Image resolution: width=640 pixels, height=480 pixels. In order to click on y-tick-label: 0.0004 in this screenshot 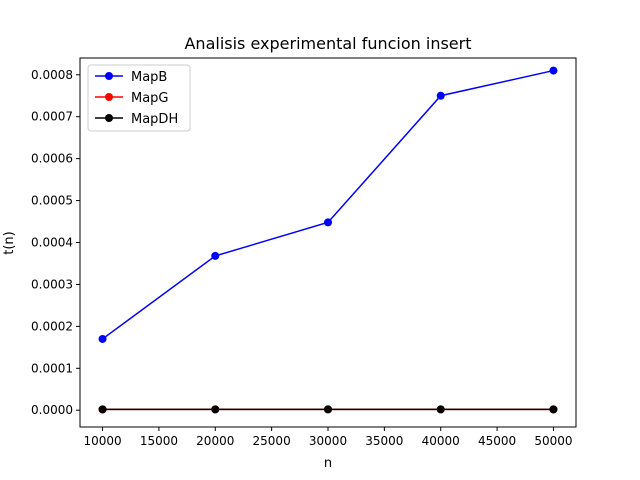, I will do `click(52, 243)`.